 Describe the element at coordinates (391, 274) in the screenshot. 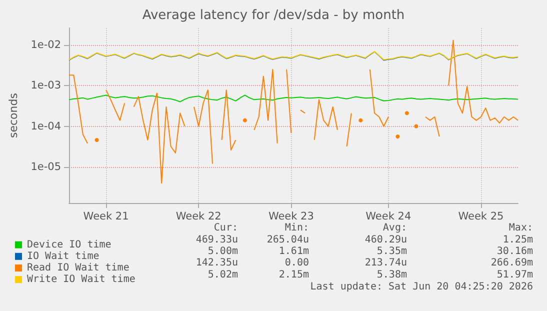

I see `text: 5.38m` at that location.